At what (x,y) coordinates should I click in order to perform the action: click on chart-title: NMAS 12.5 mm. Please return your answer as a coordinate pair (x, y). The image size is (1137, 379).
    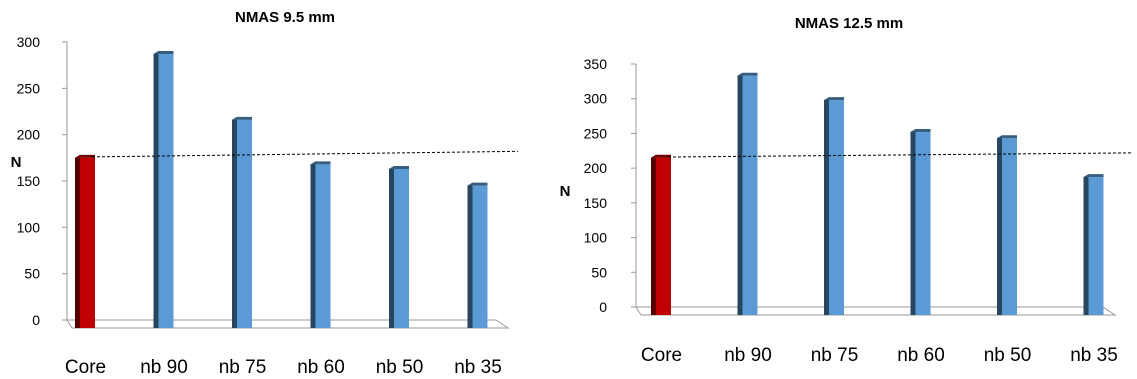
    Looking at the image, I should click on (849, 23).